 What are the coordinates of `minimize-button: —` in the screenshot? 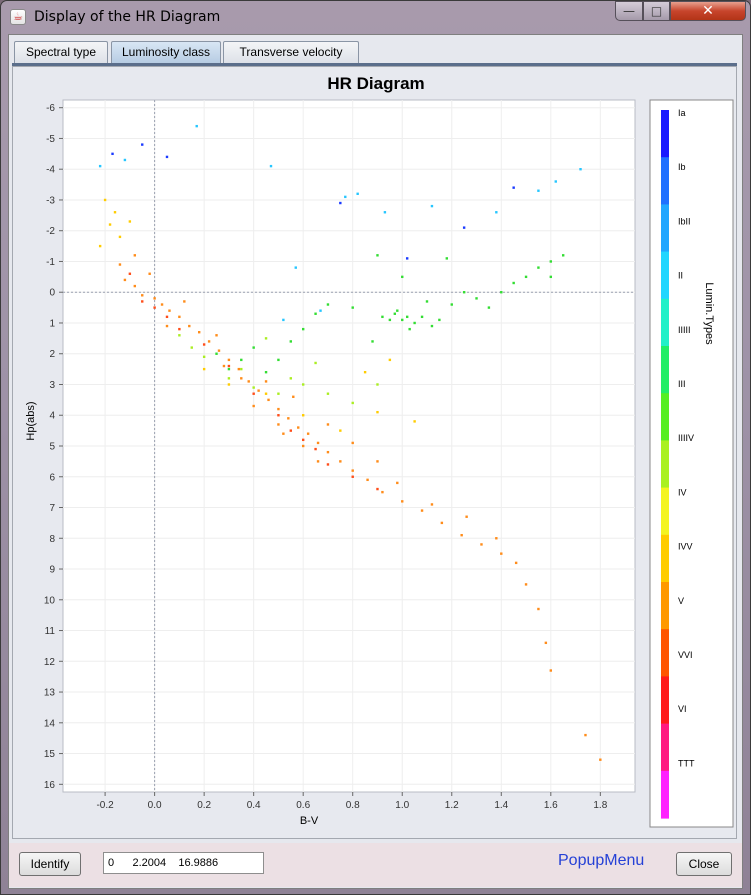 It's located at (629, 11).